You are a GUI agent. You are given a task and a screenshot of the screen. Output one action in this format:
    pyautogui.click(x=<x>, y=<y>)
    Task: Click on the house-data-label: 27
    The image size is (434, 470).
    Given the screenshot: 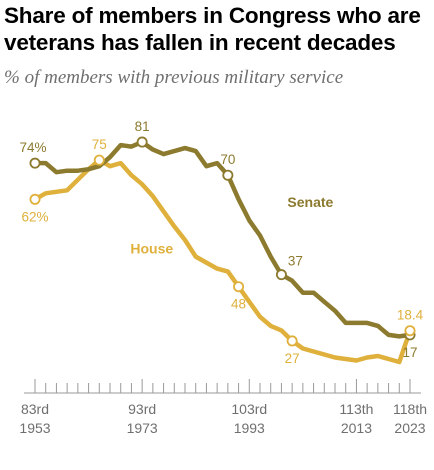 What is the action you would take?
    pyautogui.click(x=292, y=358)
    